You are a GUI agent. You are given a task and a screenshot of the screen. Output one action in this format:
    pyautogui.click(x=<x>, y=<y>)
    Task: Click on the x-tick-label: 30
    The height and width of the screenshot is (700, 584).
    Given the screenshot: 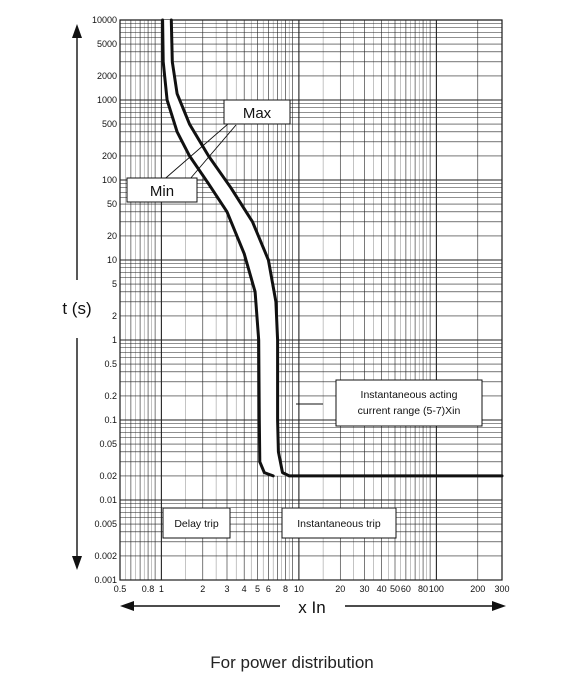 What is the action you would take?
    pyautogui.click(x=364, y=589)
    